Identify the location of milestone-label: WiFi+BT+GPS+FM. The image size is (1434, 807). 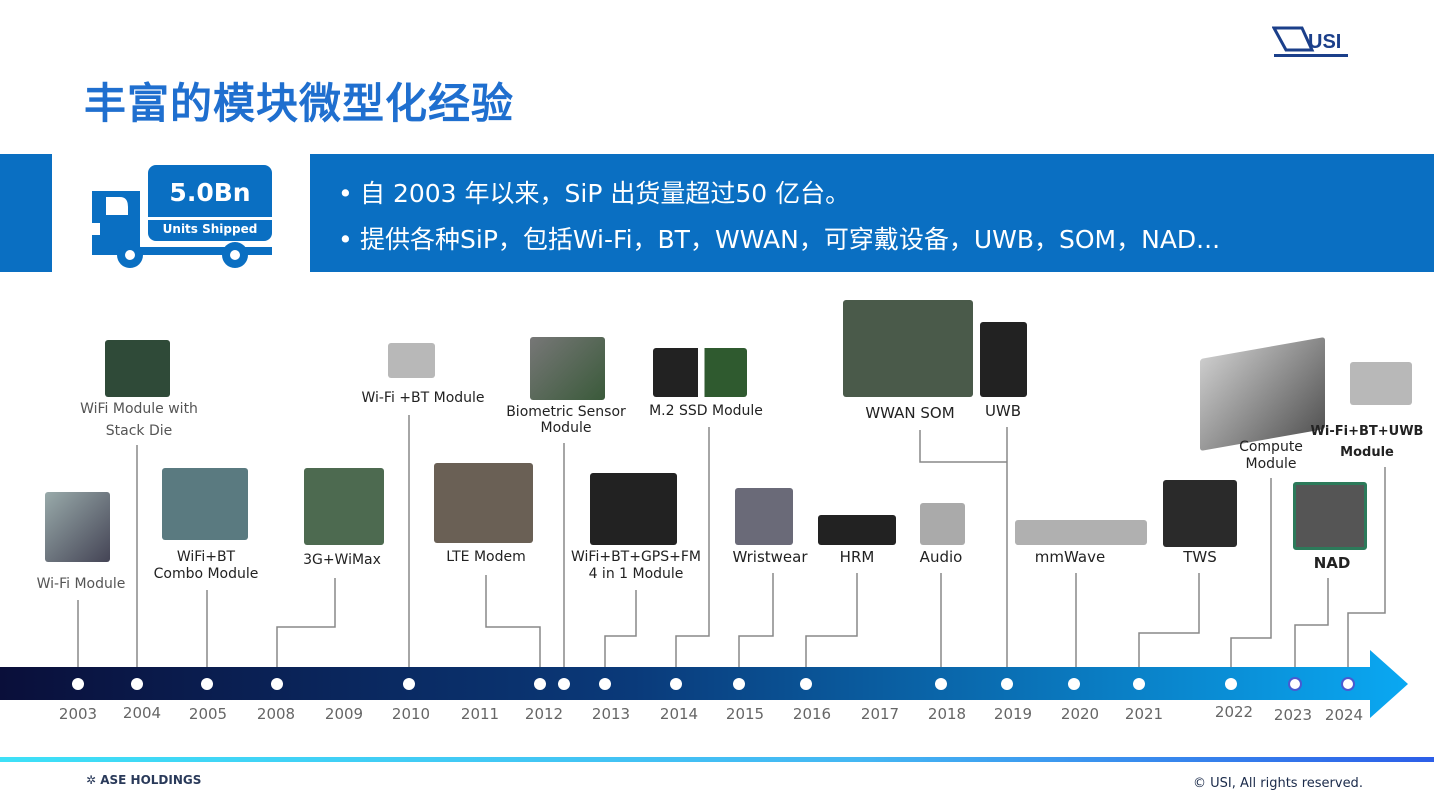
(636, 557).